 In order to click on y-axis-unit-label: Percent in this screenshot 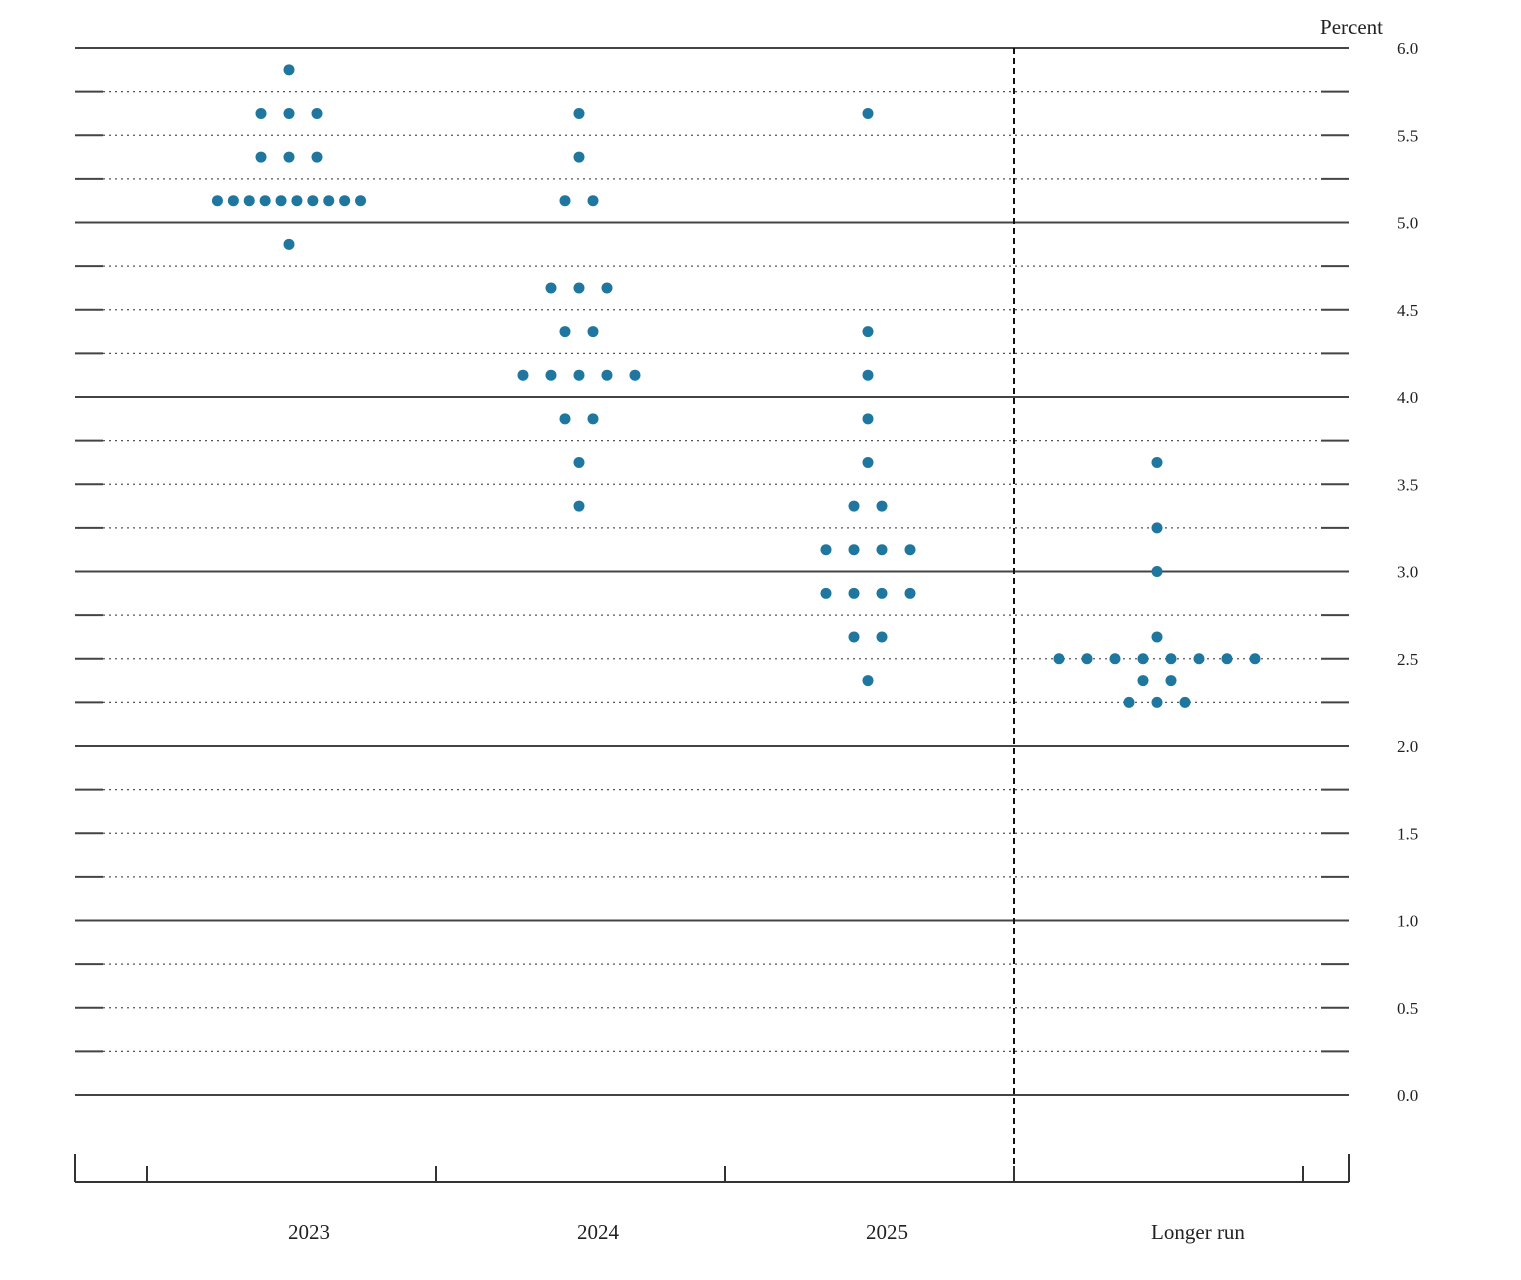, I will do `click(1351, 27)`.